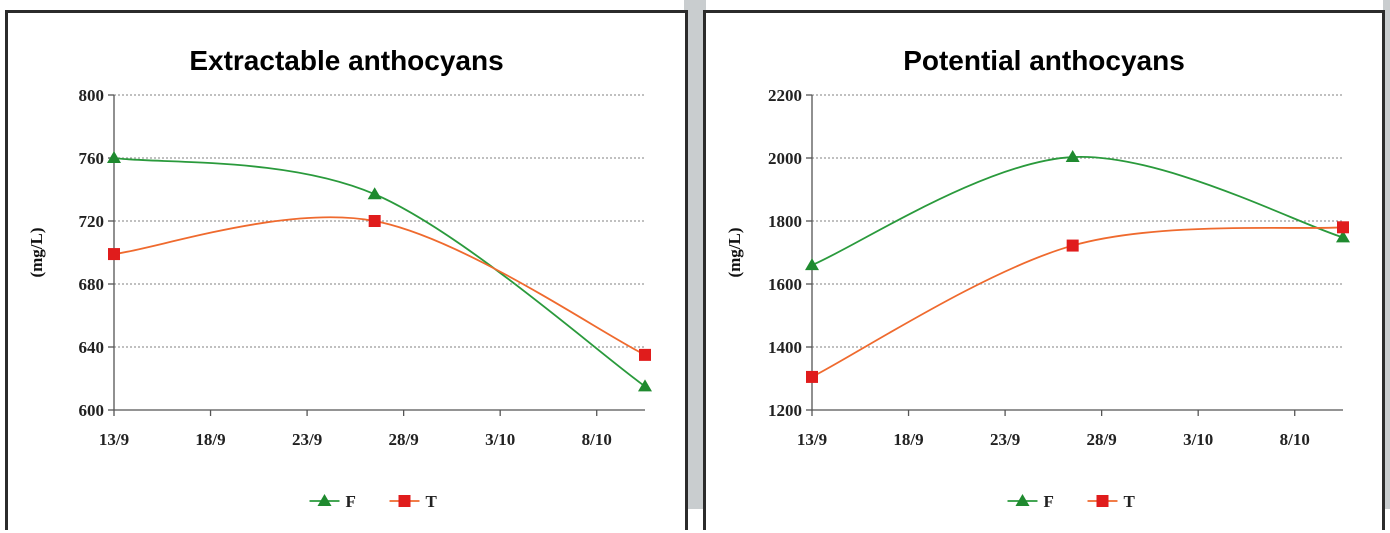  What do you see at coordinates (785, 95) in the screenshot?
I see `y-tick-label: 2200` at bounding box center [785, 95].